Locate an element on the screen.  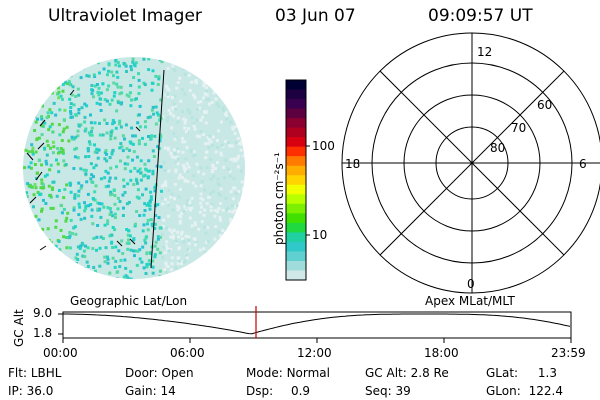
info-gc-alt: GC Alt: 2.8 Re is located at coordinates (407, 373).